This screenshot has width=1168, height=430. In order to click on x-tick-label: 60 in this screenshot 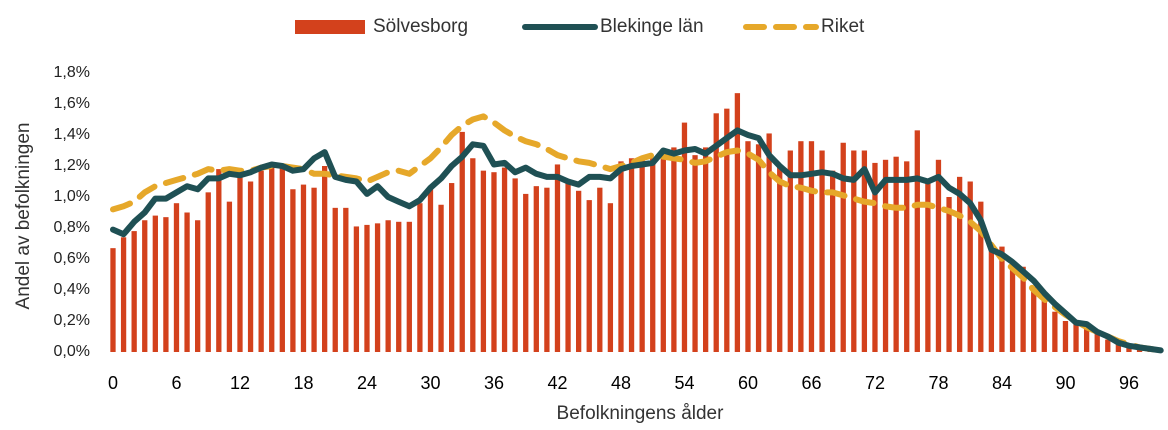, I will do `click(748, 383)`.